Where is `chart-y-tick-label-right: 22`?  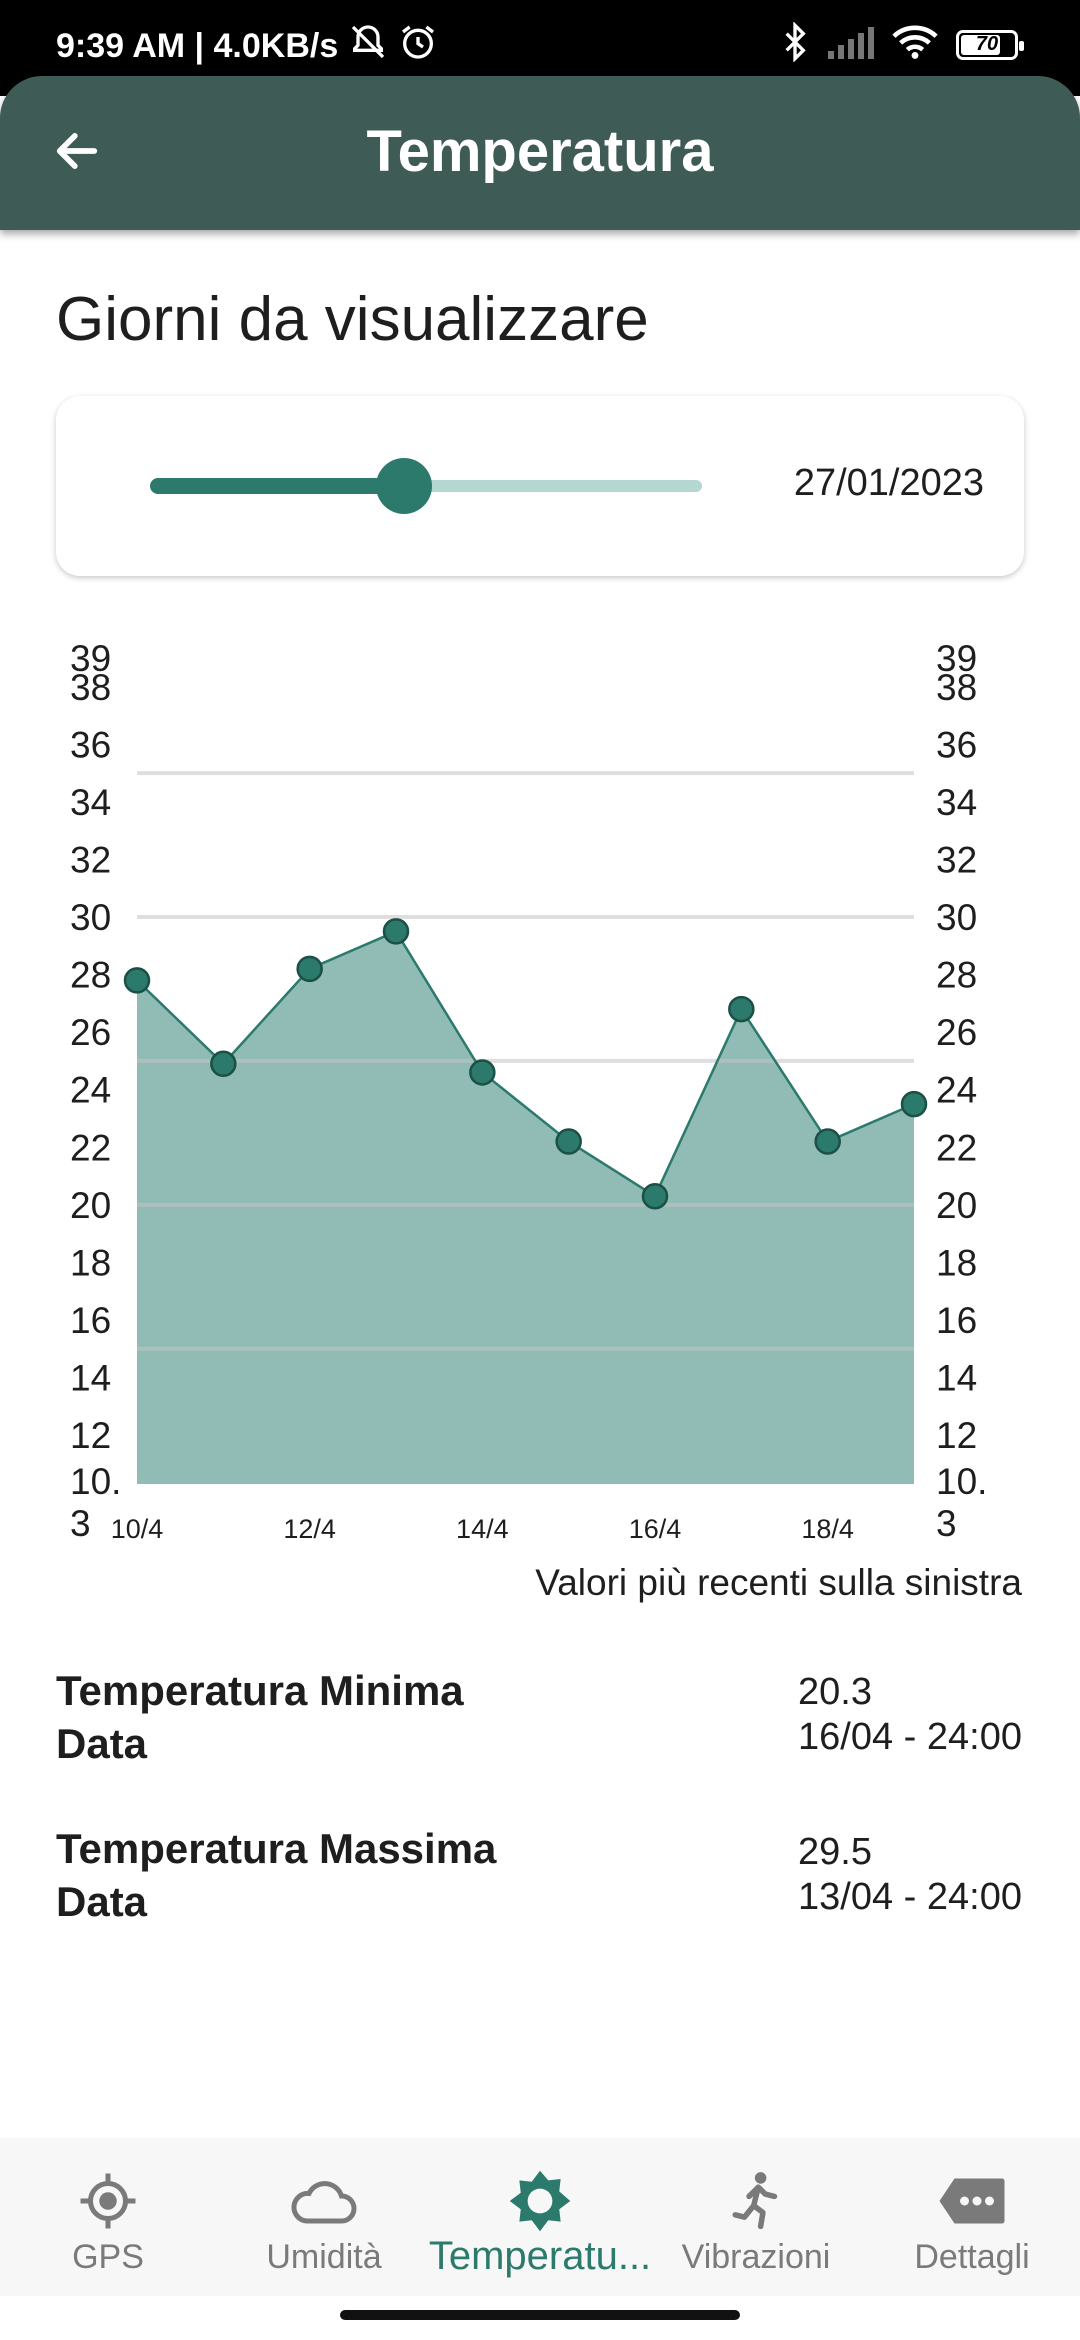
chart-y-tick-label-right: 22 is located at coordinates (956, 1147).